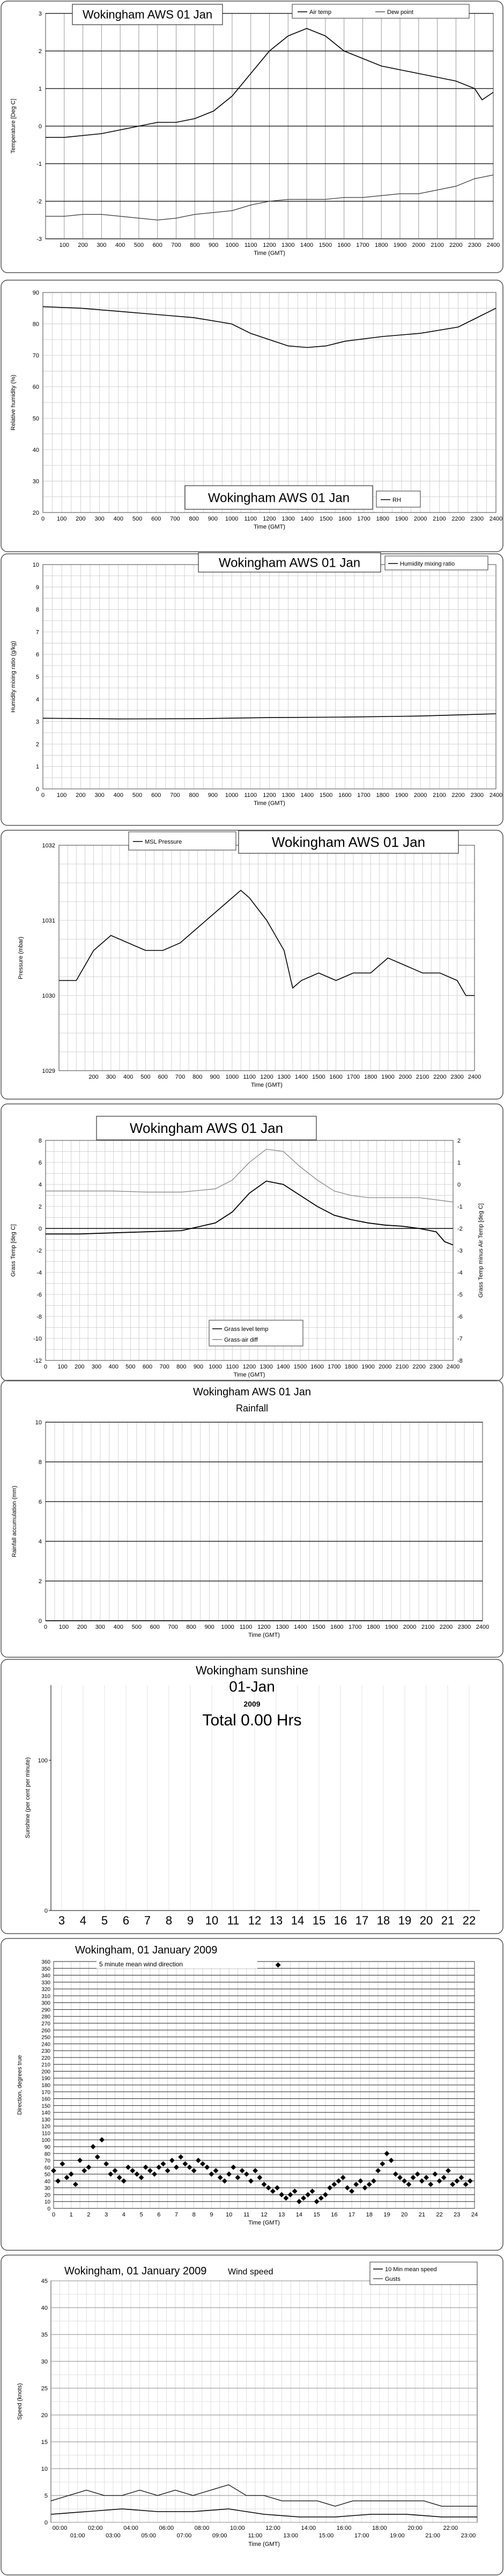 The height and width of the screenshot is (2576, 504). What do you see at coordinates (104, 1920) in the screenshot?
I see `x-tick-label: 5` at bounding box center [104, 1920].